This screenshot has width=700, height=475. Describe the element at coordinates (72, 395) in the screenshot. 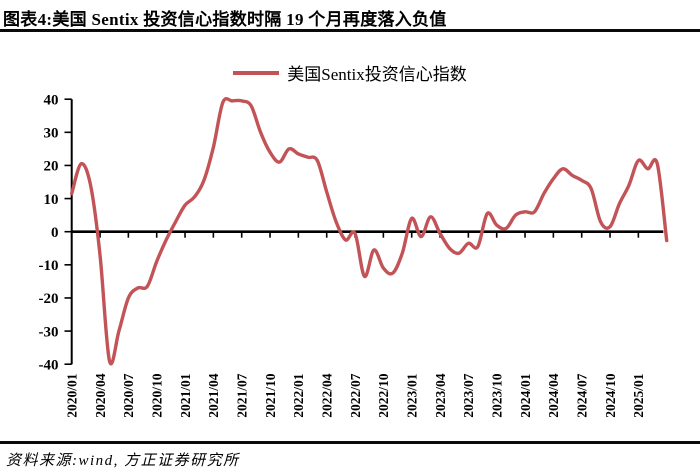

I see `x-tick-label: 2020/01` at that location.